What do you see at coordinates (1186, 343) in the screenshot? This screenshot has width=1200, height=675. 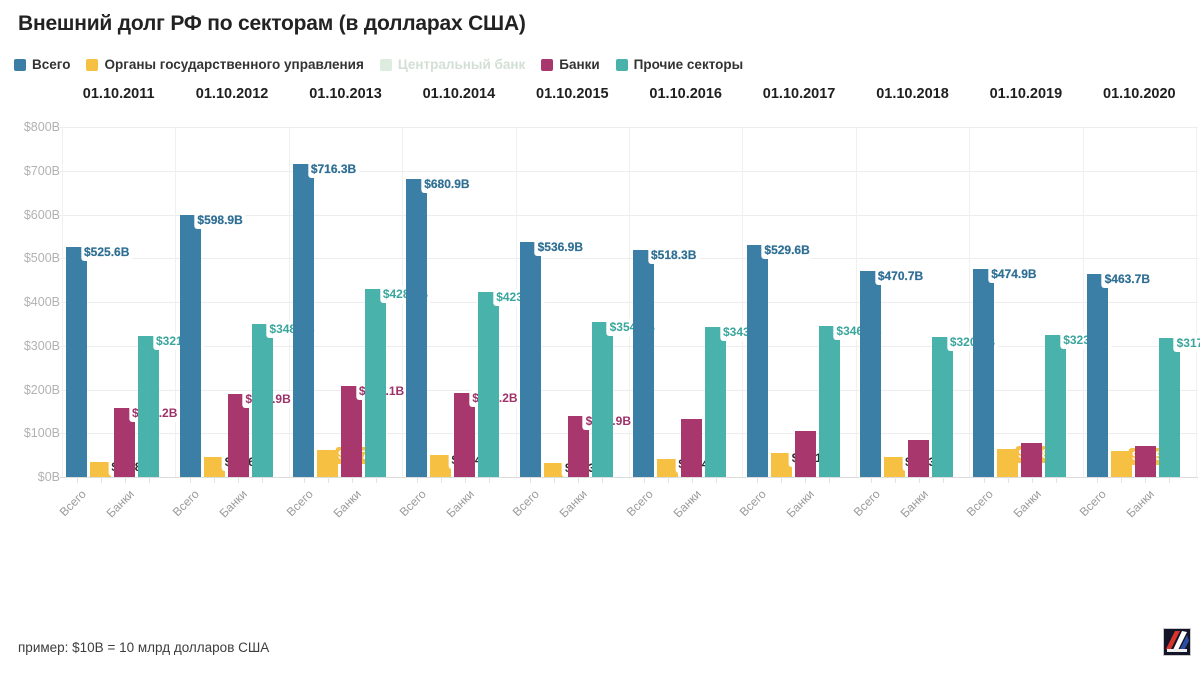 I see `bar-value-label: $317.8B` at bounding box center [1186, 343].